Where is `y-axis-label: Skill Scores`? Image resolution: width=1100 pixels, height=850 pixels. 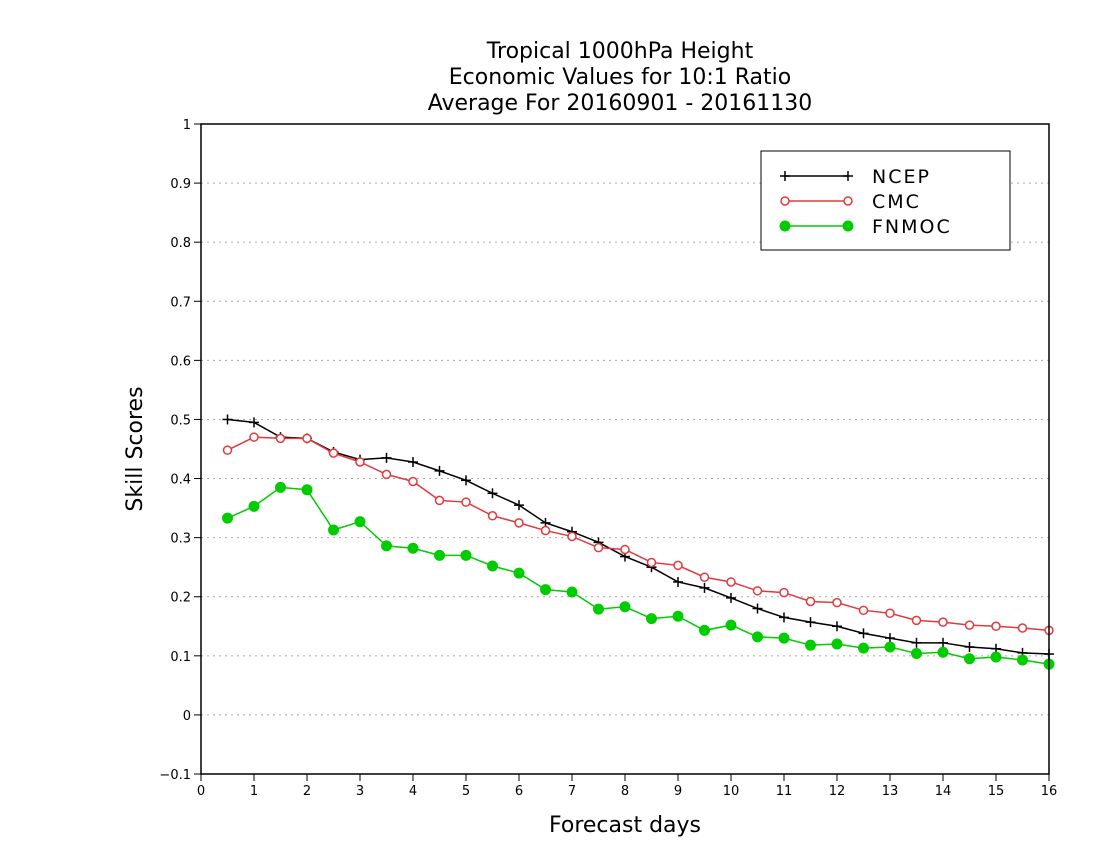 y-axis-label: Skill Scores is located at coordinates (135, 448).